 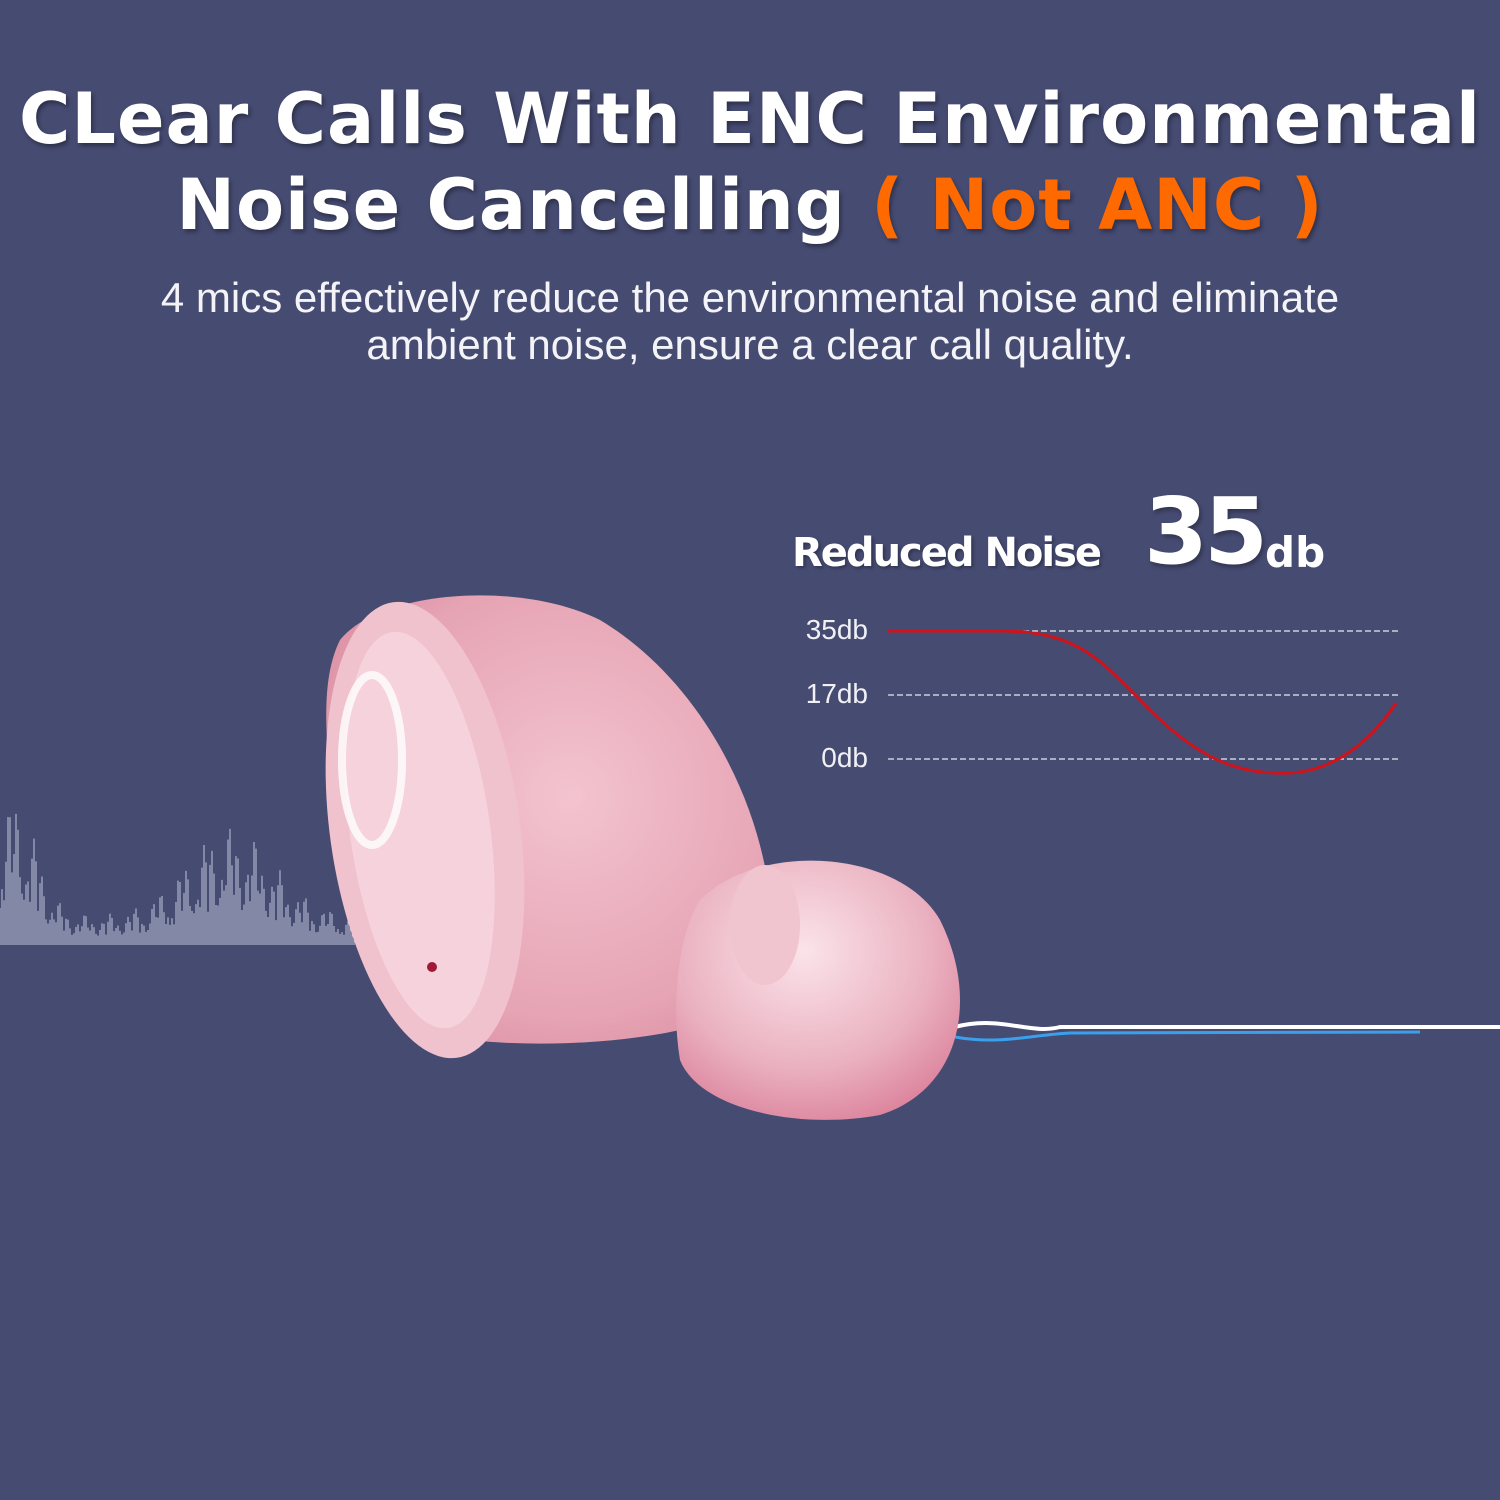 I want to click on graph-gridlines, so click(x=1144, y=695).